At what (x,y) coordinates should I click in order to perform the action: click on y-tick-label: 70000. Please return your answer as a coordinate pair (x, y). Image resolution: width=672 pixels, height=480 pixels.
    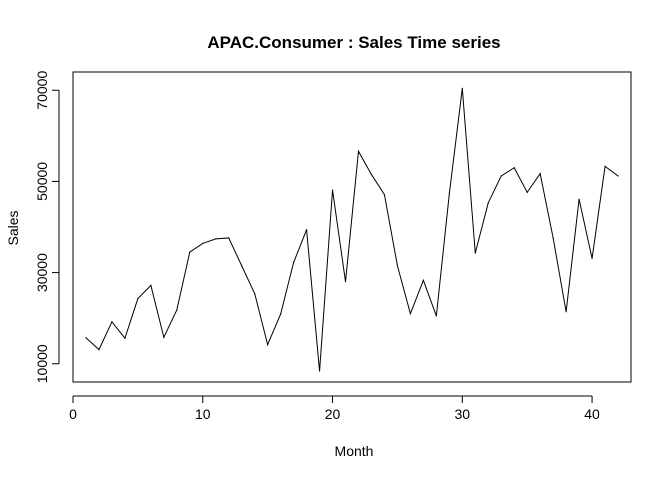
    Looking at the image, I should click on (42, 90).